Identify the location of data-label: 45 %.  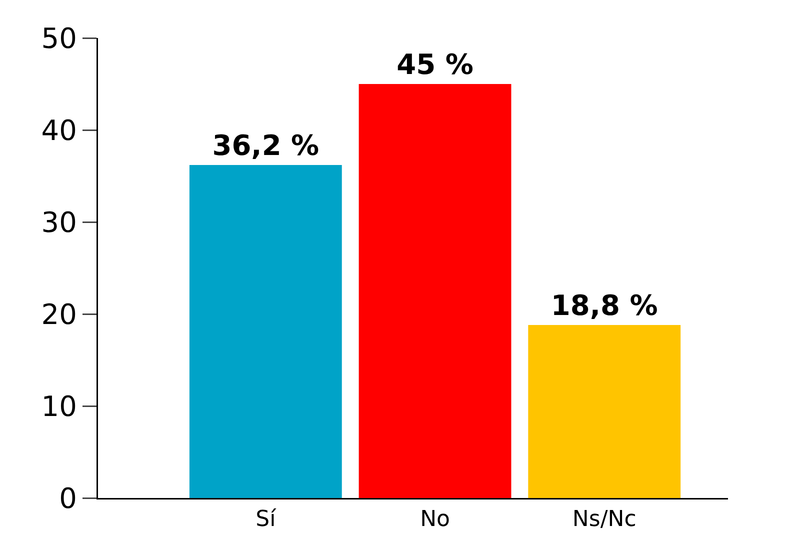
(435, 64).